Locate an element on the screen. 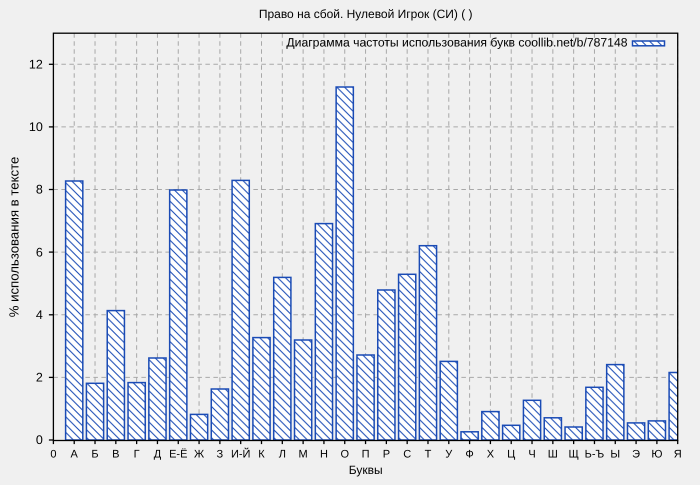  svg-text: Л is located at coordinates (282, 454).